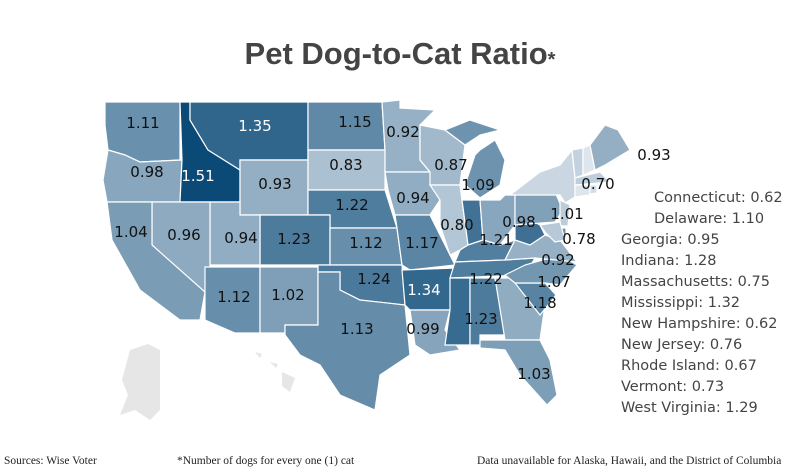 Image resolution: width=800 pixels, height=475 pixels. I want to click on state-MA, so click(593, 178).